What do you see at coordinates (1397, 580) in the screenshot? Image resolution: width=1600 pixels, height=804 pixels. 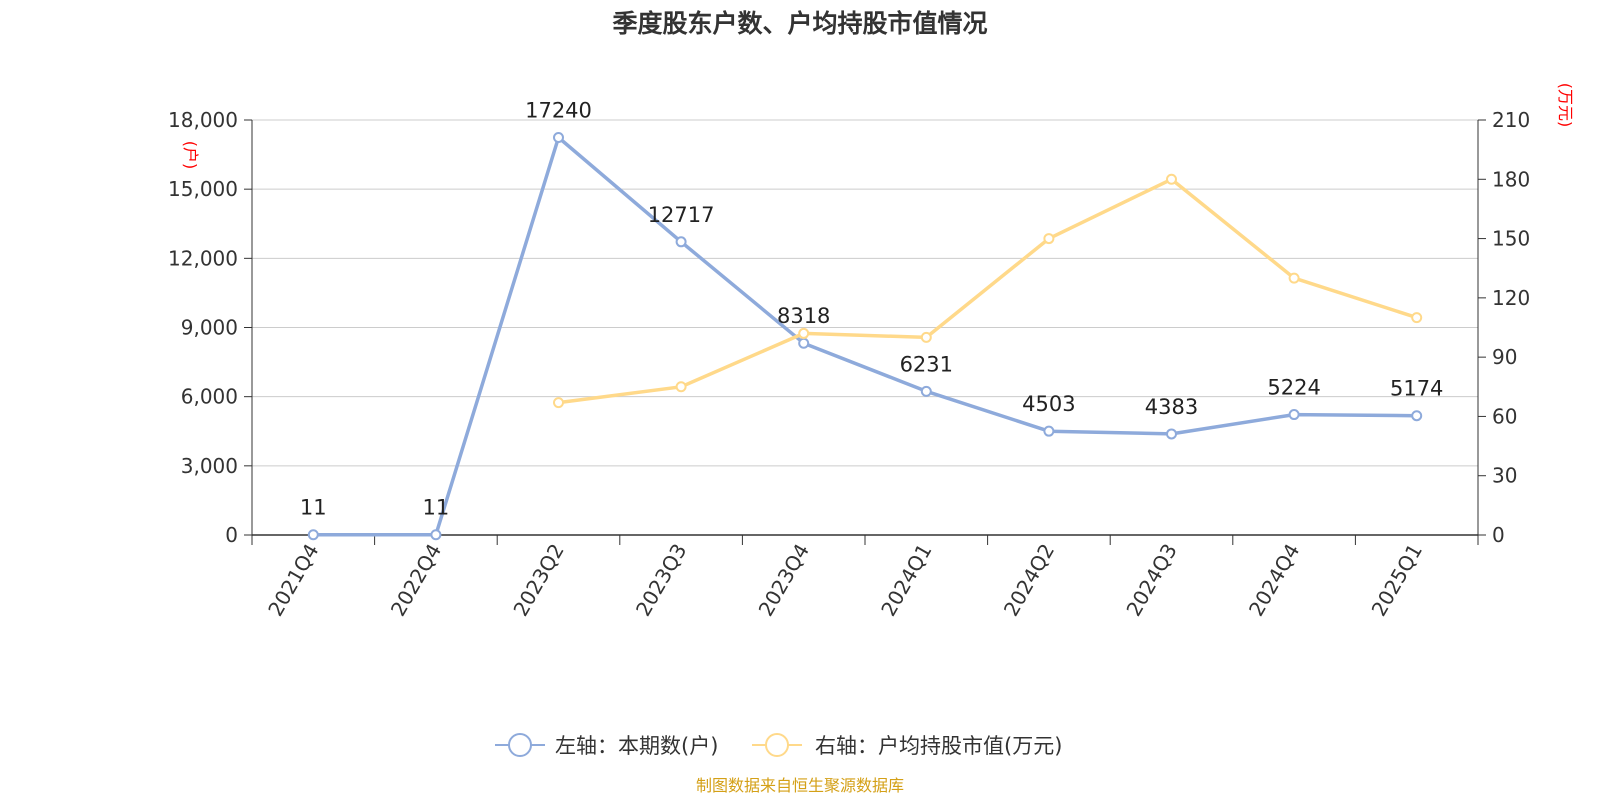 I see `x-tick-label: 2025Q1` at bounding box center [1397, 580].